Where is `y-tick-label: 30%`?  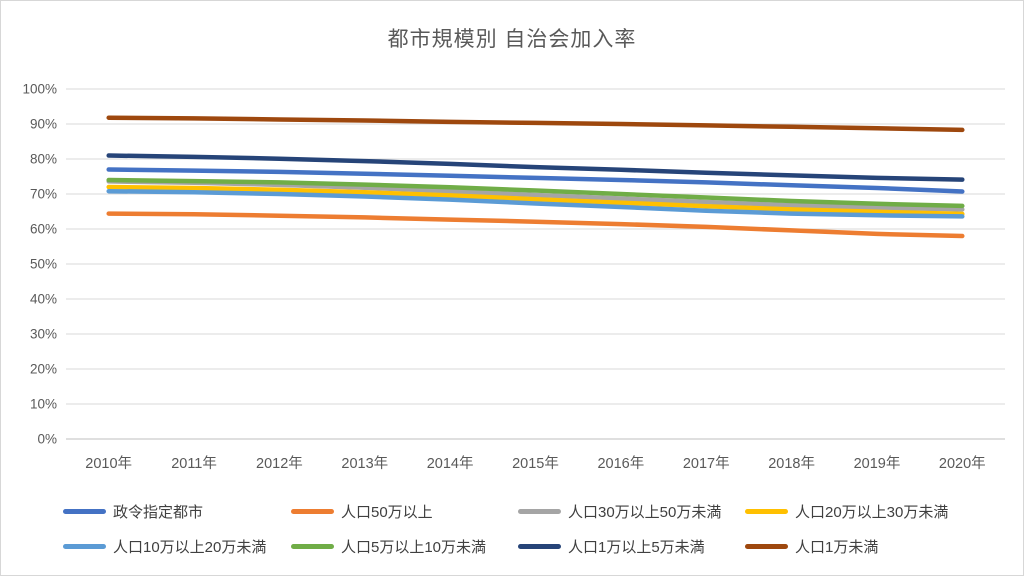 y-tick-label: 30% is located at coordinates (43, 334).